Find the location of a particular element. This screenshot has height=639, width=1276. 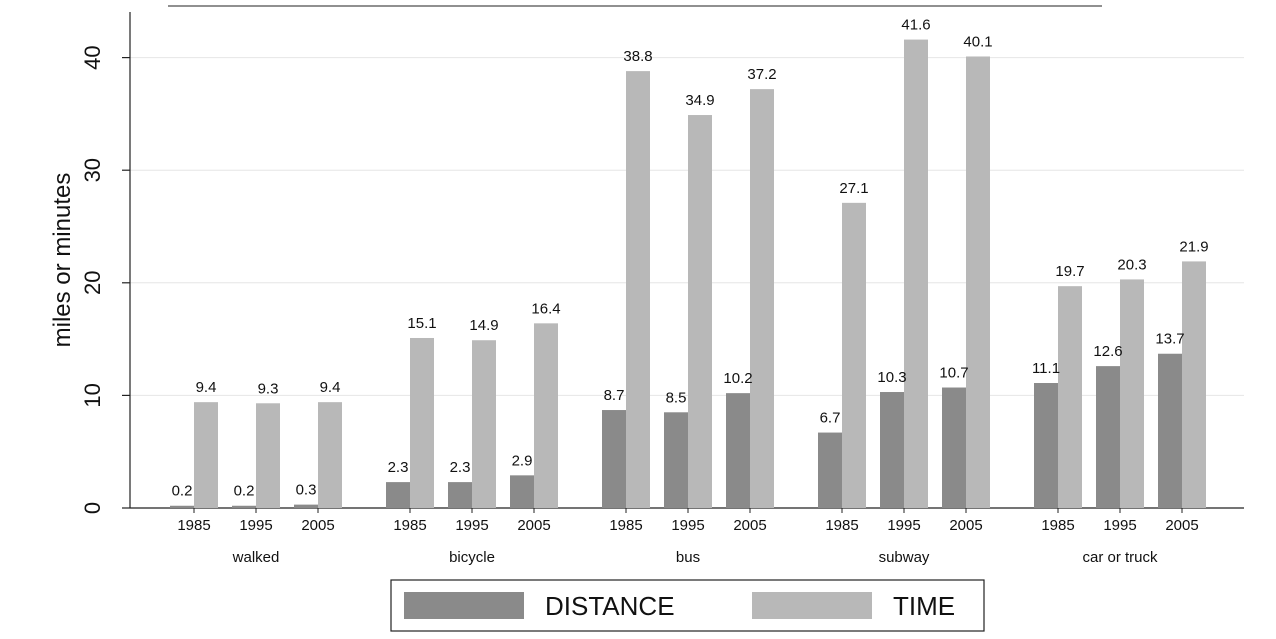

data-label-distance: 10.7 is located at coordinates (953, 373).